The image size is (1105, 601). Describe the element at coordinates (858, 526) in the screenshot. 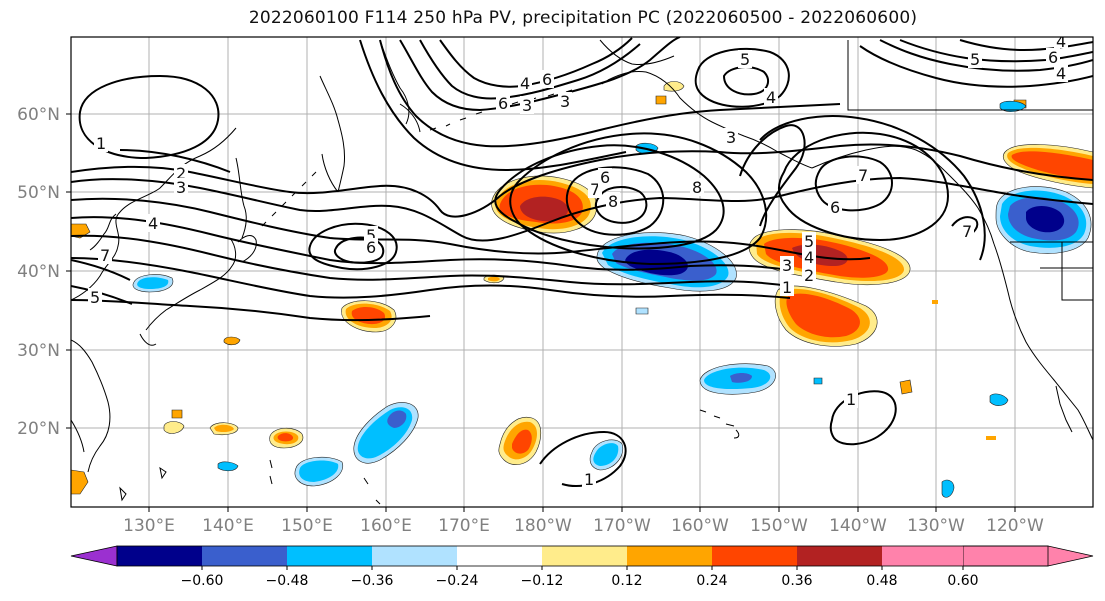

I see `lon-label: 140°W` at that location.